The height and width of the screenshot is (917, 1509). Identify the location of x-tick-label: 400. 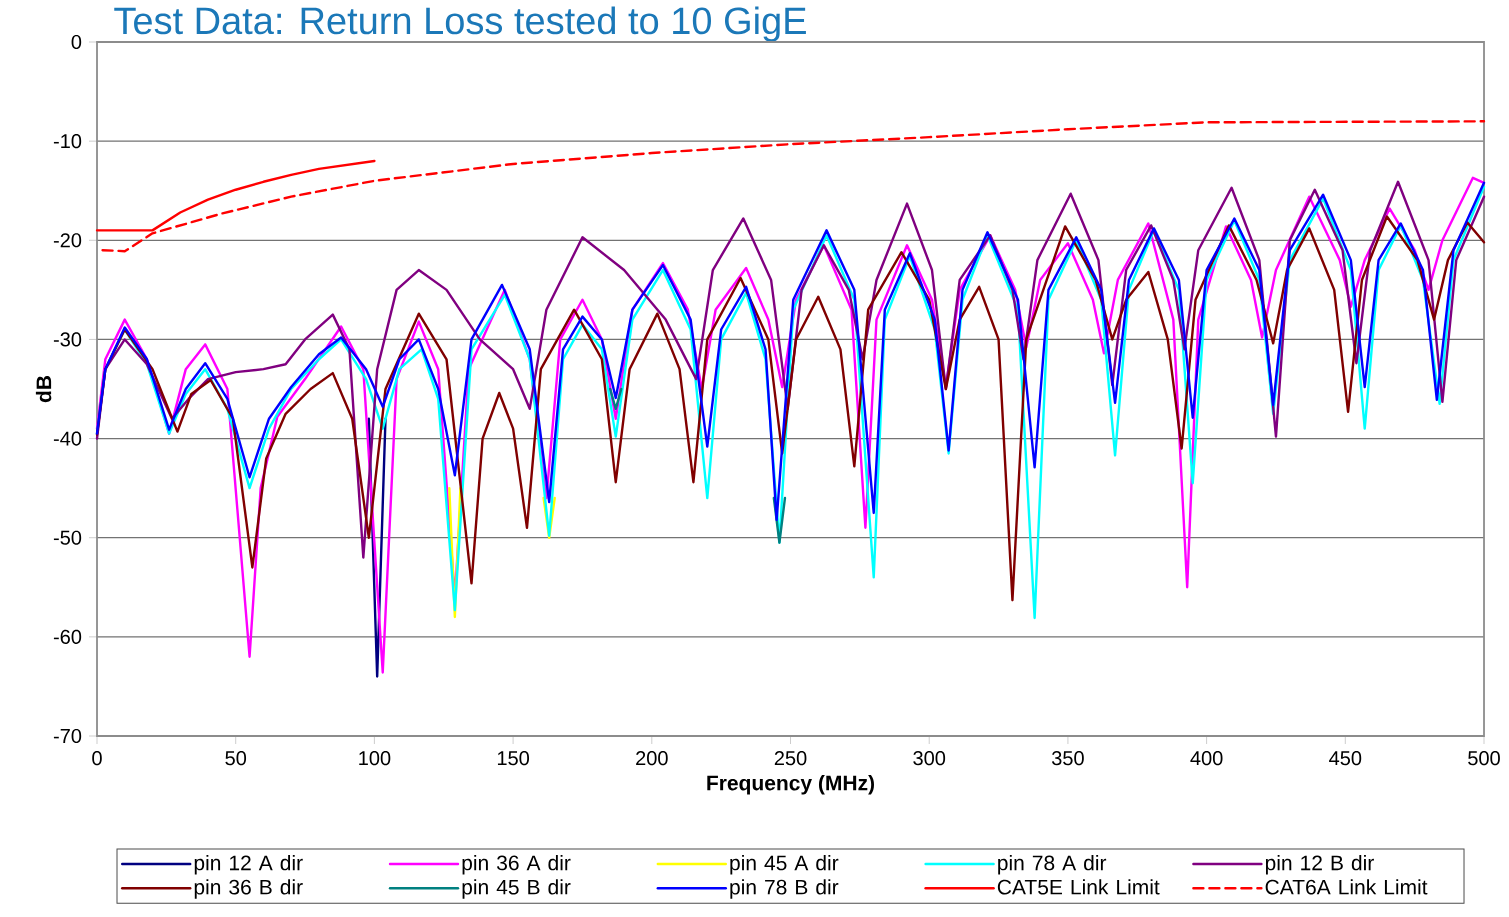
(1206, 758).